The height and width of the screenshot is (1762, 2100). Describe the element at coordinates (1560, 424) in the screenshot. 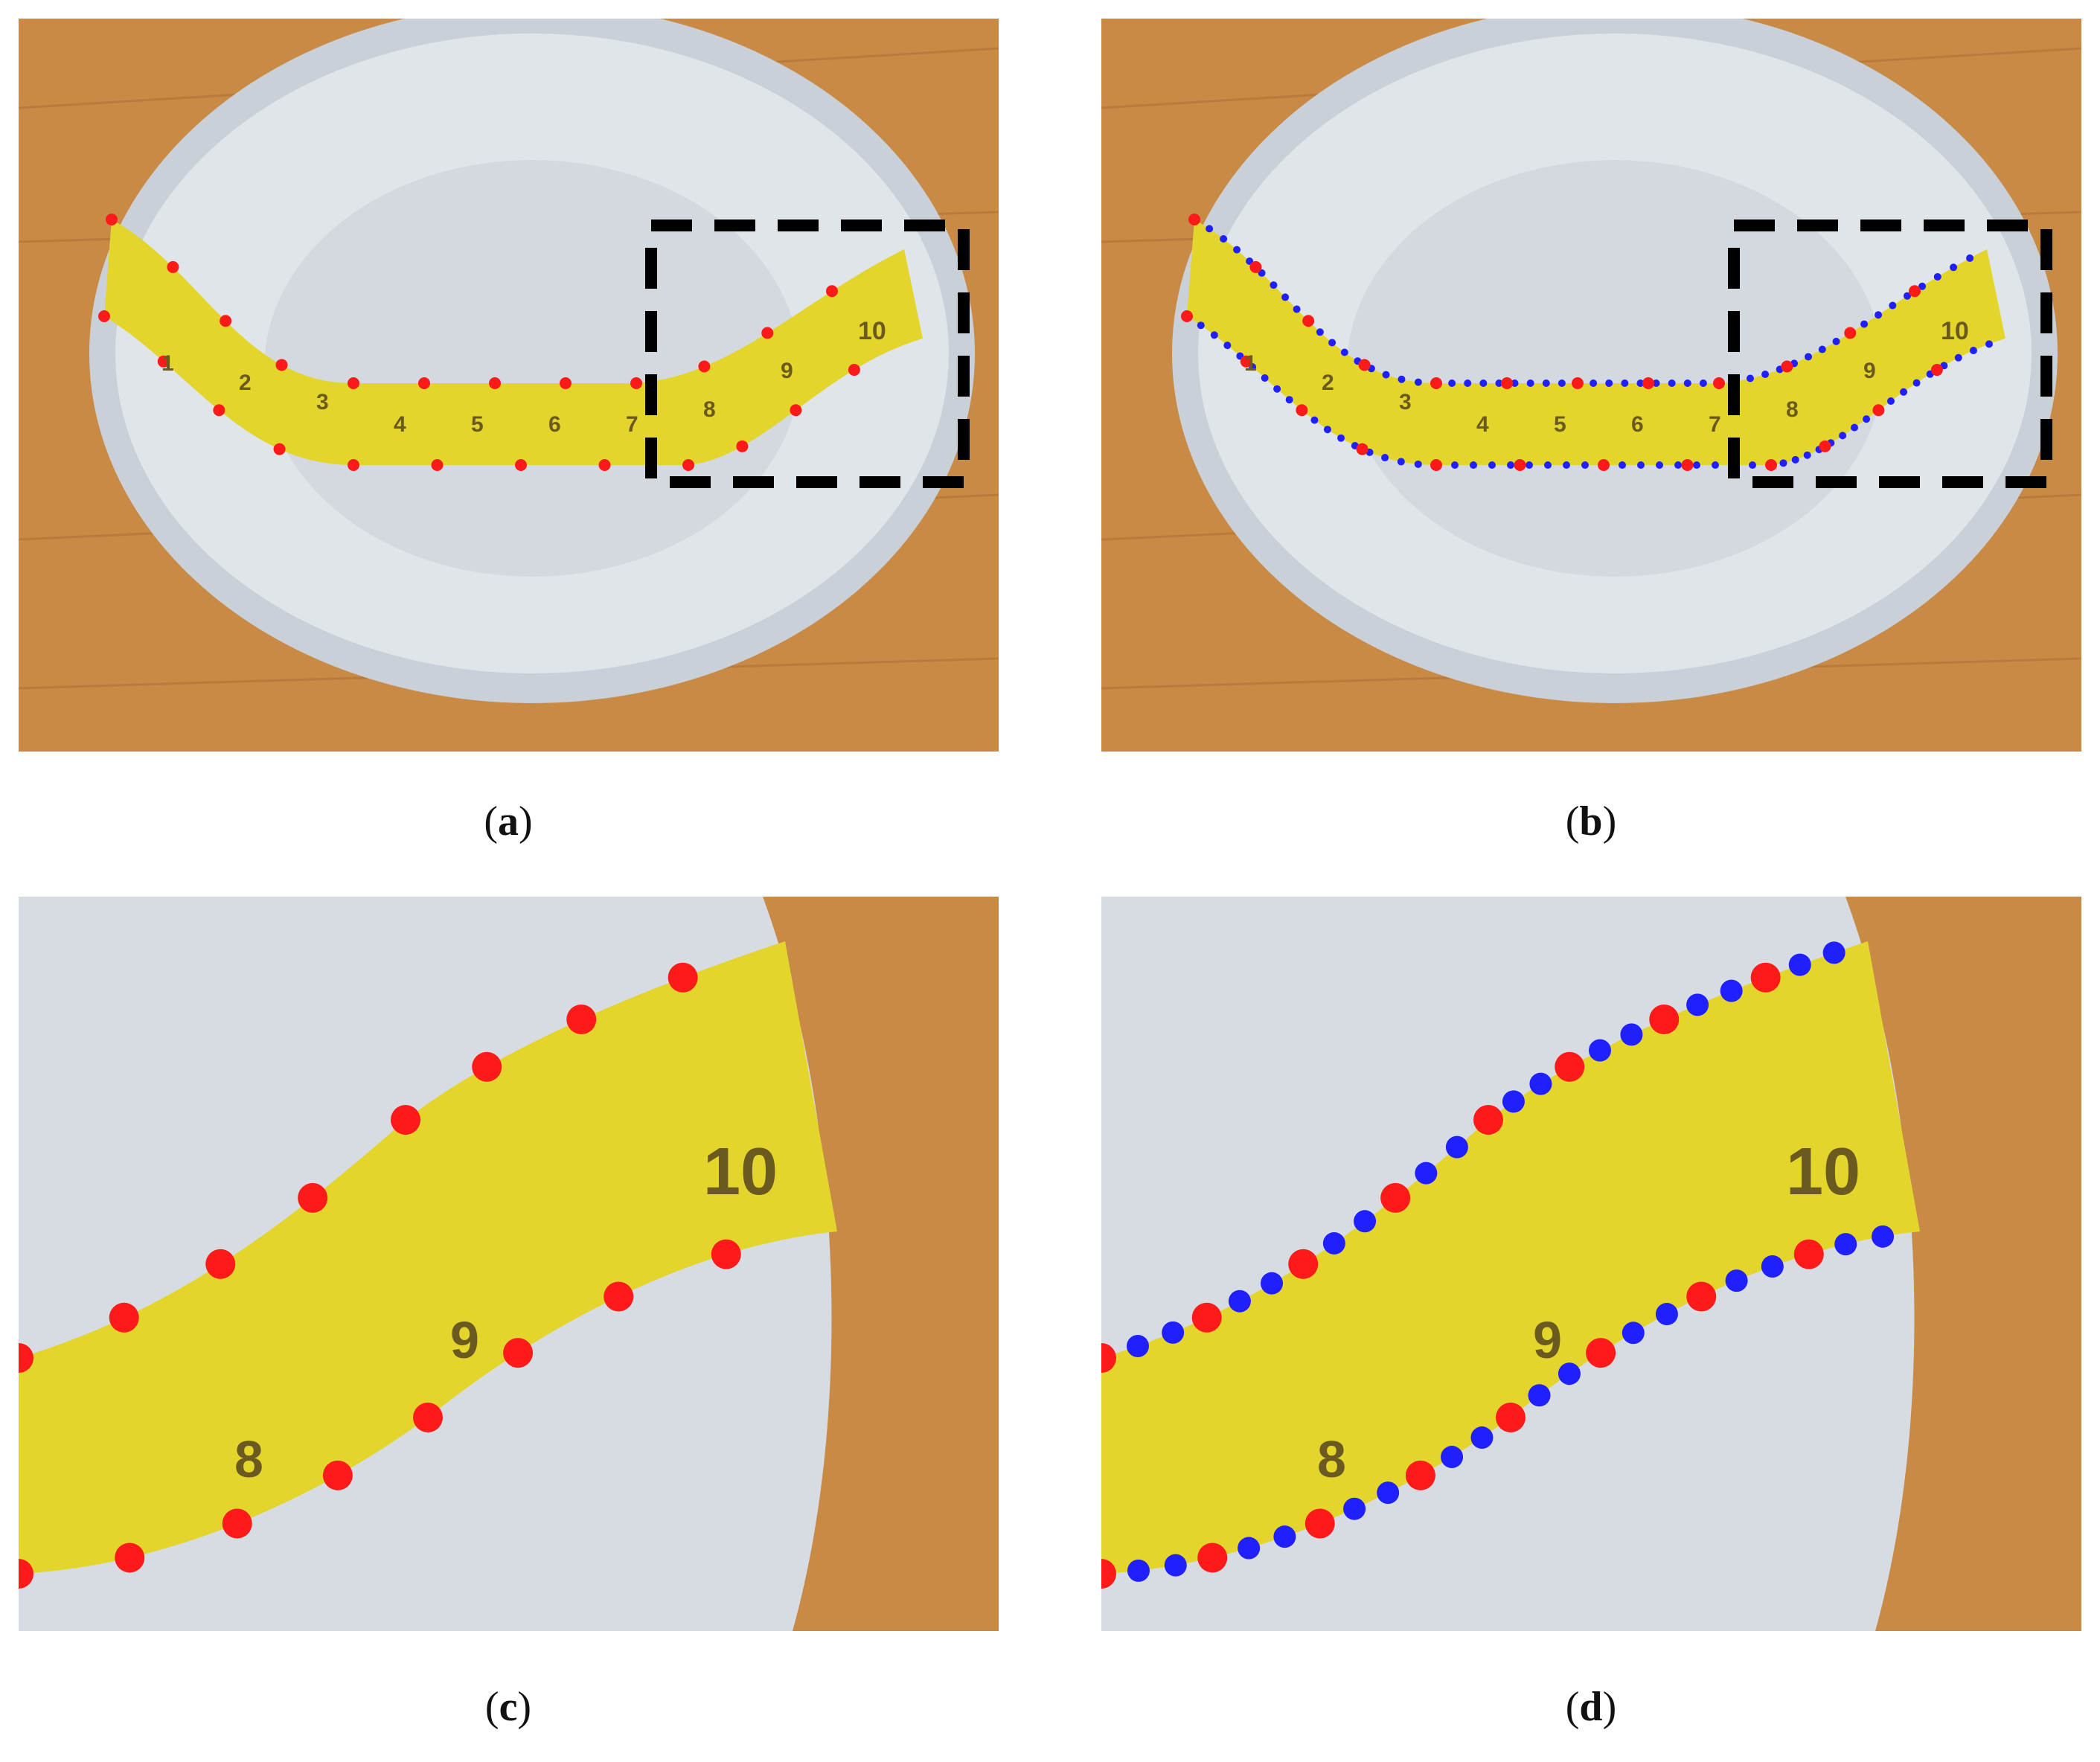

I see `tape-number: 5` at that location.